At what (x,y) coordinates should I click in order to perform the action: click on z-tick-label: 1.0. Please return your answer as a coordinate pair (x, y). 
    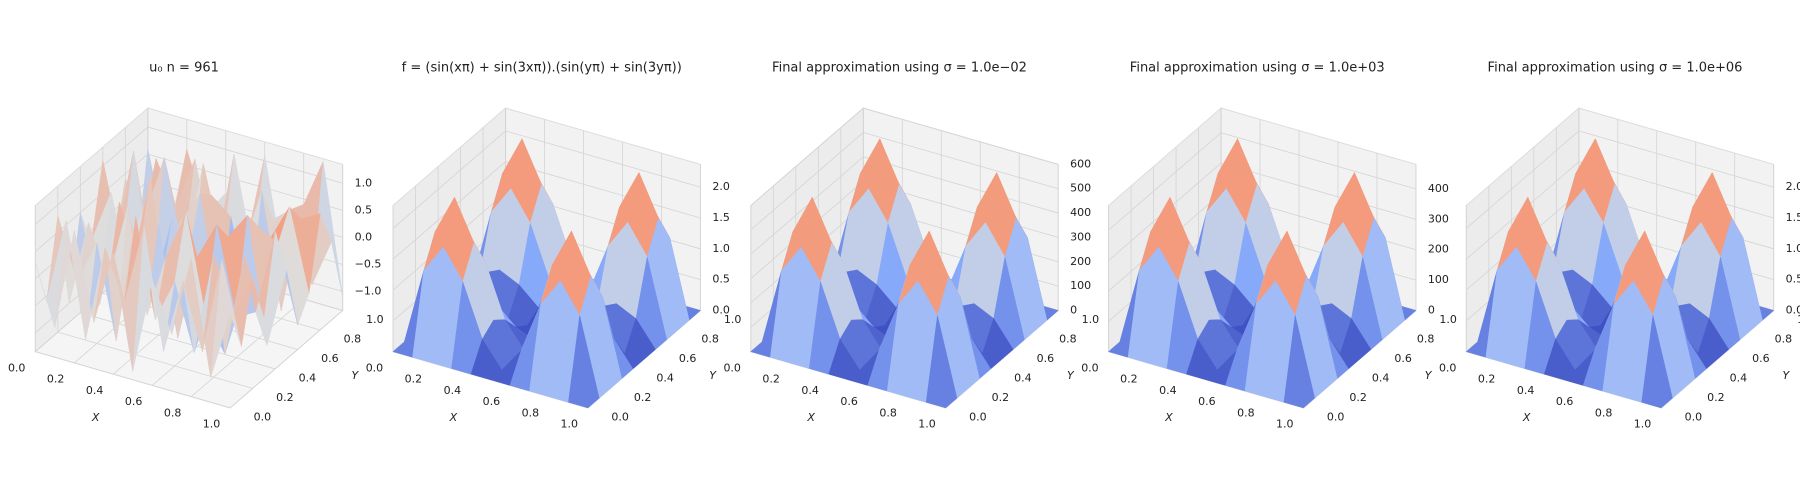
    Looking at the image, I should click on (721, 248).